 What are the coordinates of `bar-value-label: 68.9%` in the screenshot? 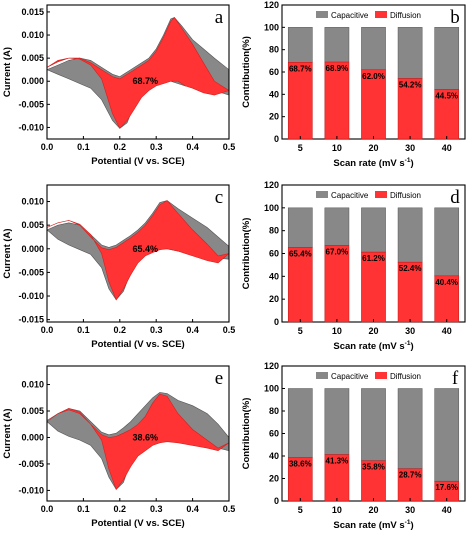 It's located at (337, 68).